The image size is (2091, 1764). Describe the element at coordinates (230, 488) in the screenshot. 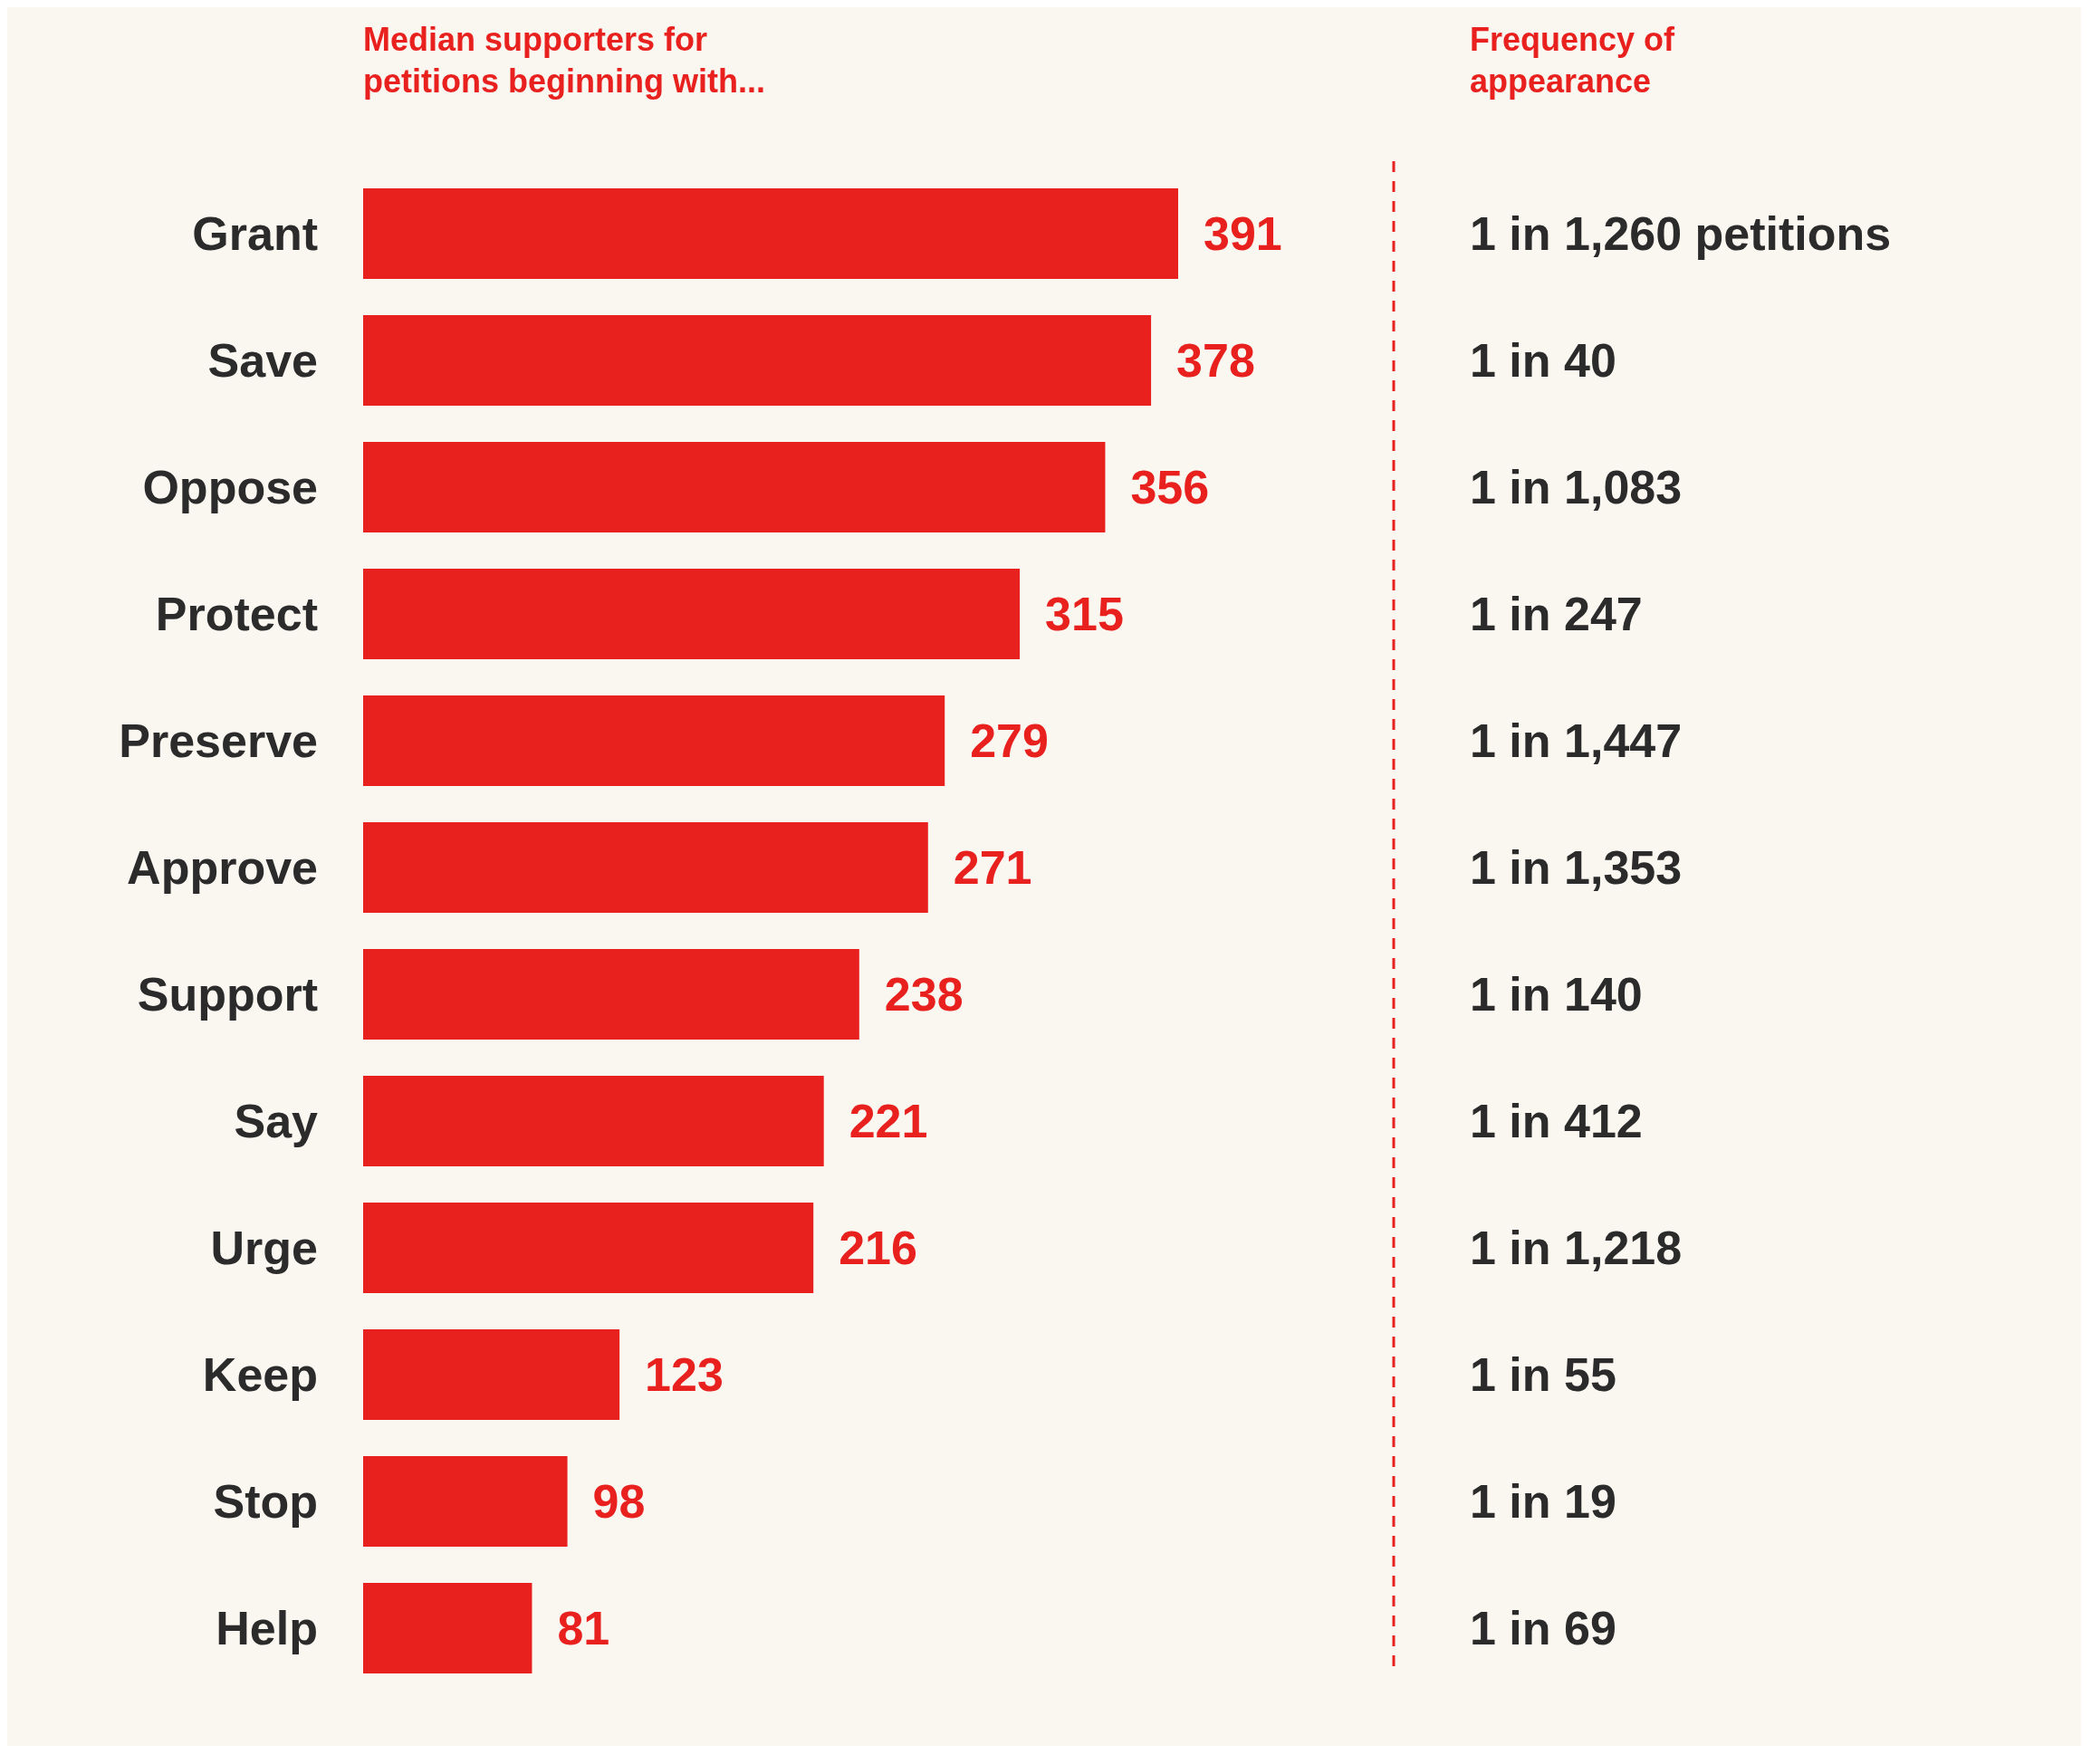

I see `y-tick-label: Oppose` at that location.